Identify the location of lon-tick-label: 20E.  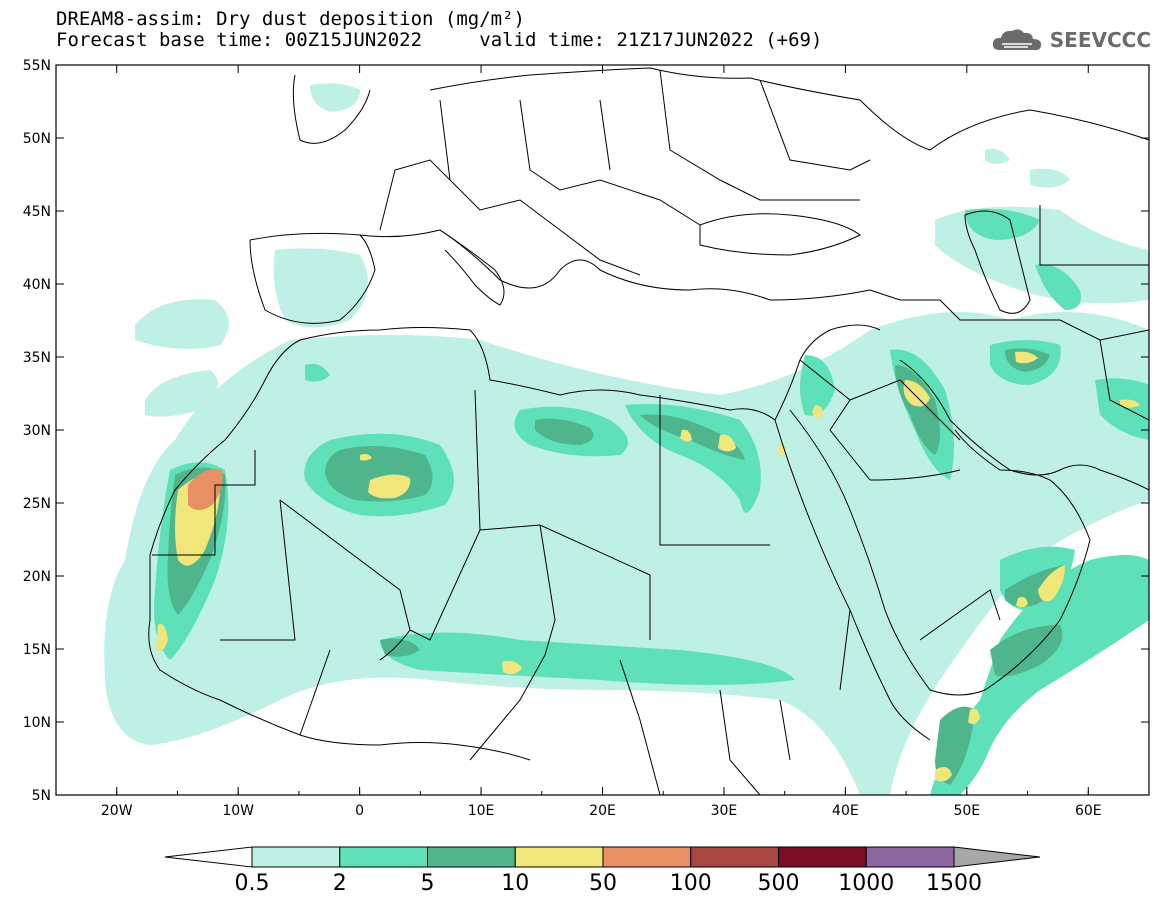
(602, 811).